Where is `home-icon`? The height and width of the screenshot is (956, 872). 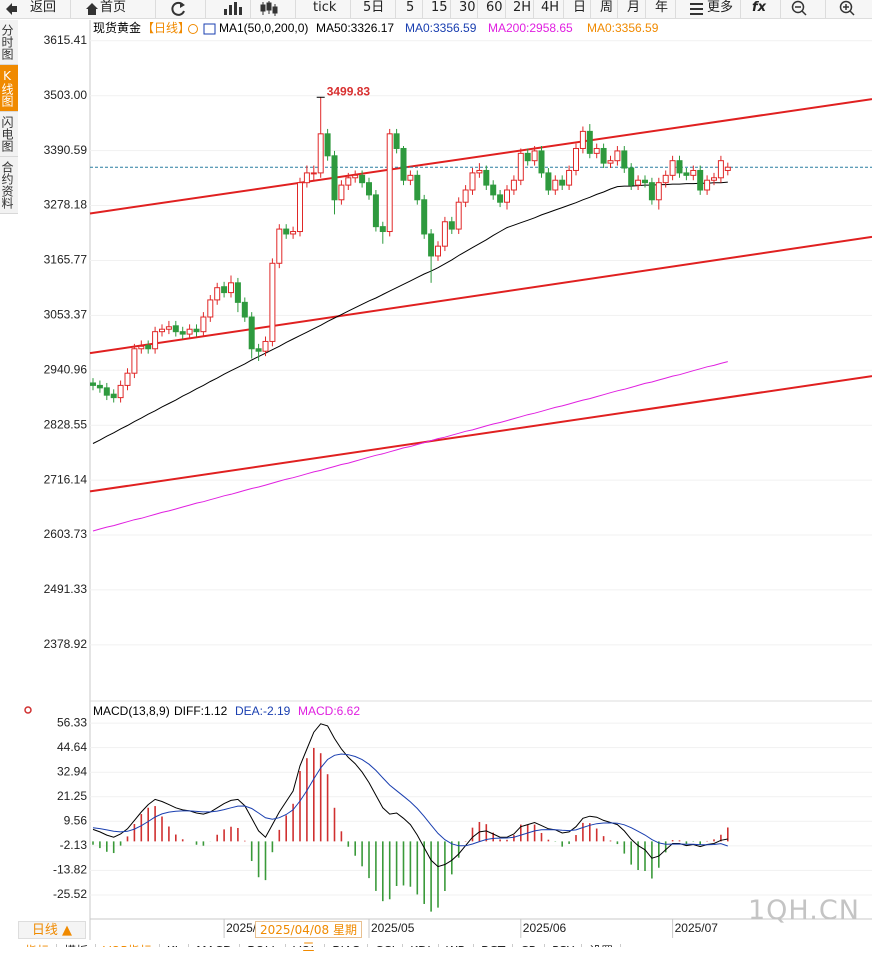
home-icon is located at coordinates (92, 9).